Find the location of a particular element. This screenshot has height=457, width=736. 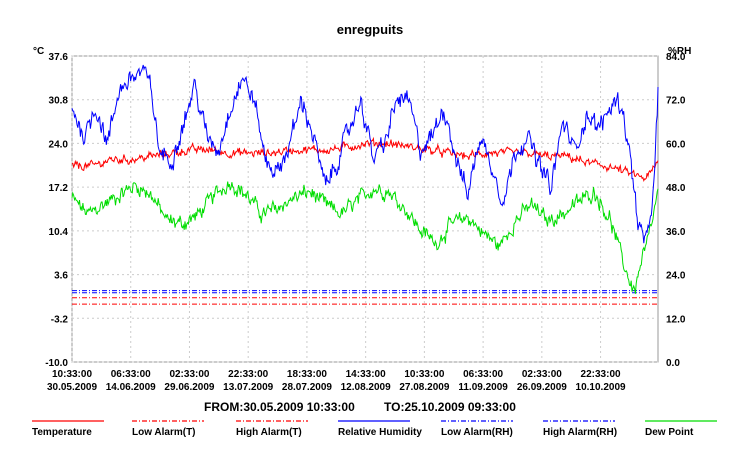

y-left-tick-label: 24.0 is located at coordinates (59, 144).